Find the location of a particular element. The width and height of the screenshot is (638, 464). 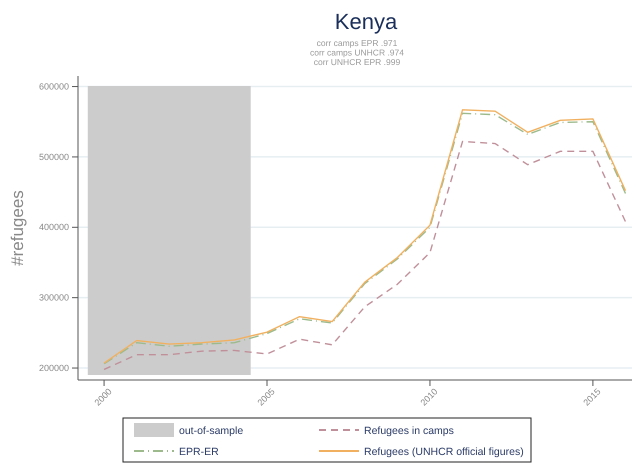

legend-label: EPR-ER is located at coordinates (199, 452).